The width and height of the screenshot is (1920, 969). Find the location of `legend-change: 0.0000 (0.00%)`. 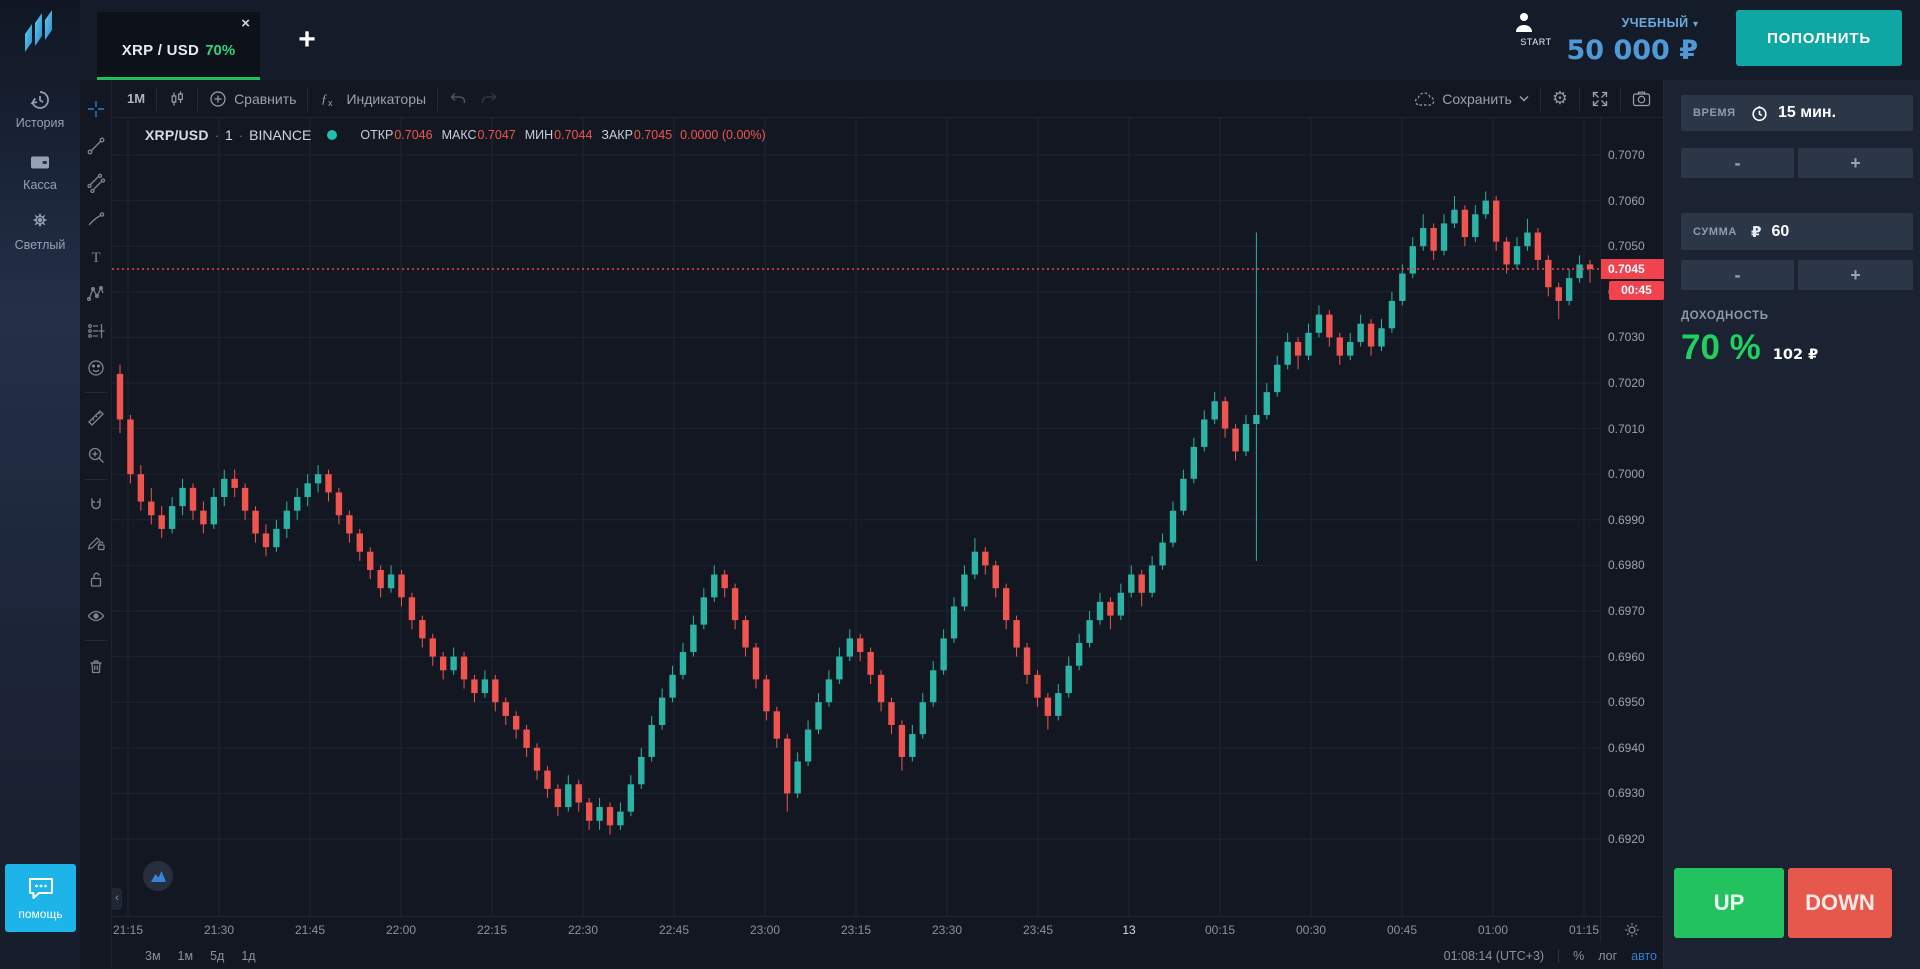

legend-change: 0.0000 (0.00%) is located at coordinates (723, 135).